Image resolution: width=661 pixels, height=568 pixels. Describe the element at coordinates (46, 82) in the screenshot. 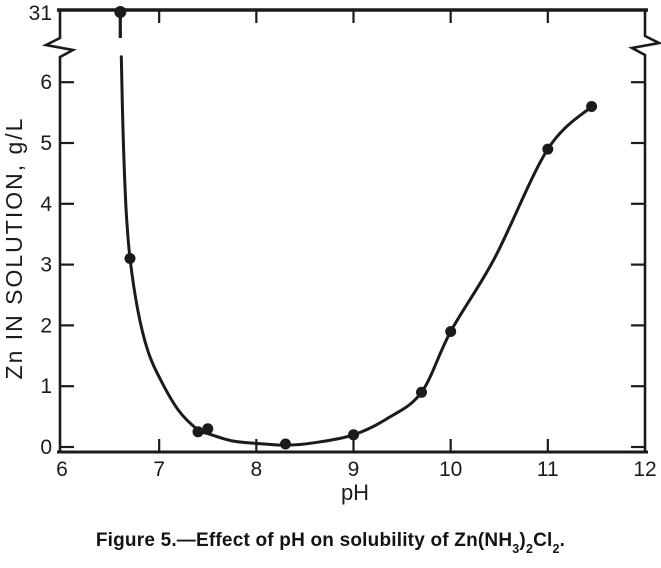

I see `y-tick-label: 6` at that location.